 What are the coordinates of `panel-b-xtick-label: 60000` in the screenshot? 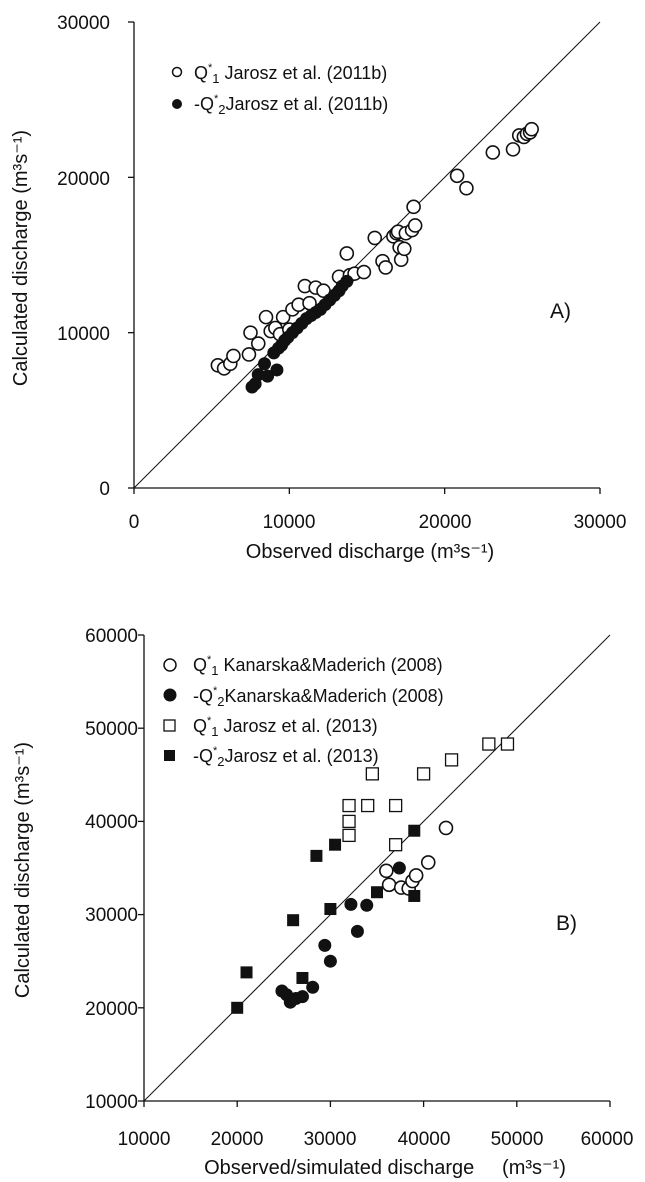 It's located at (607, 1139).